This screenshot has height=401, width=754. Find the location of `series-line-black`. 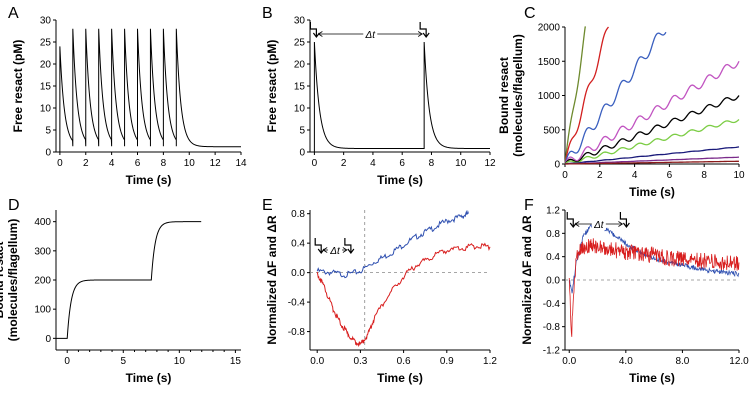

series-line-black is located at coordinates (652, 130).